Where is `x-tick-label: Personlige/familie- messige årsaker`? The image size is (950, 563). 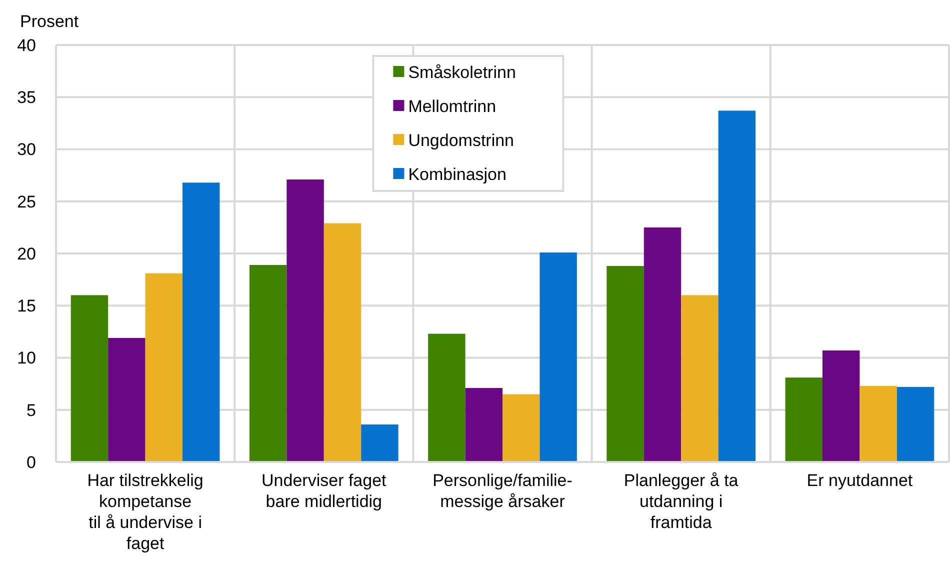 x-tick-label: Personlige/familie- messige årsaker is located at coordinates (502, 491).